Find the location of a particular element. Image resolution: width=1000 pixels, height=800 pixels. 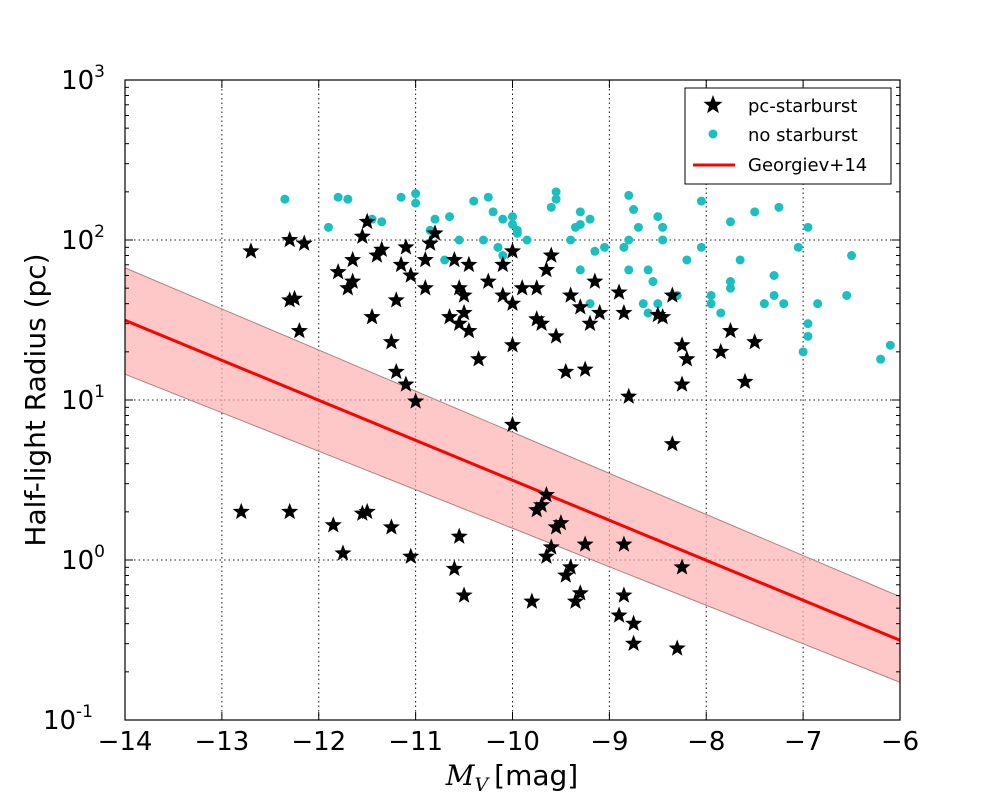

legend-markers is located at coordinates (714, 131).